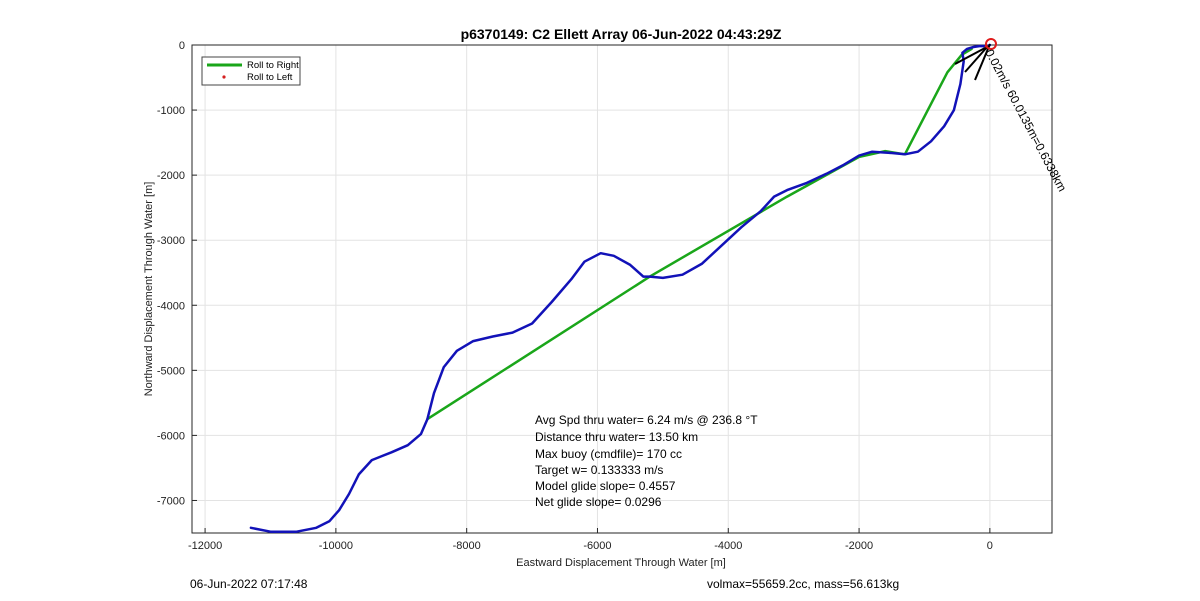 This screenshot has width=1200, height=601. What do you see at coordinates (177, 273) in the screenshot?
I see `y-axis: 0 -1000 -2000 -3000 -4000 -5000 -6000 -7000` at bounding box center [177, 273].